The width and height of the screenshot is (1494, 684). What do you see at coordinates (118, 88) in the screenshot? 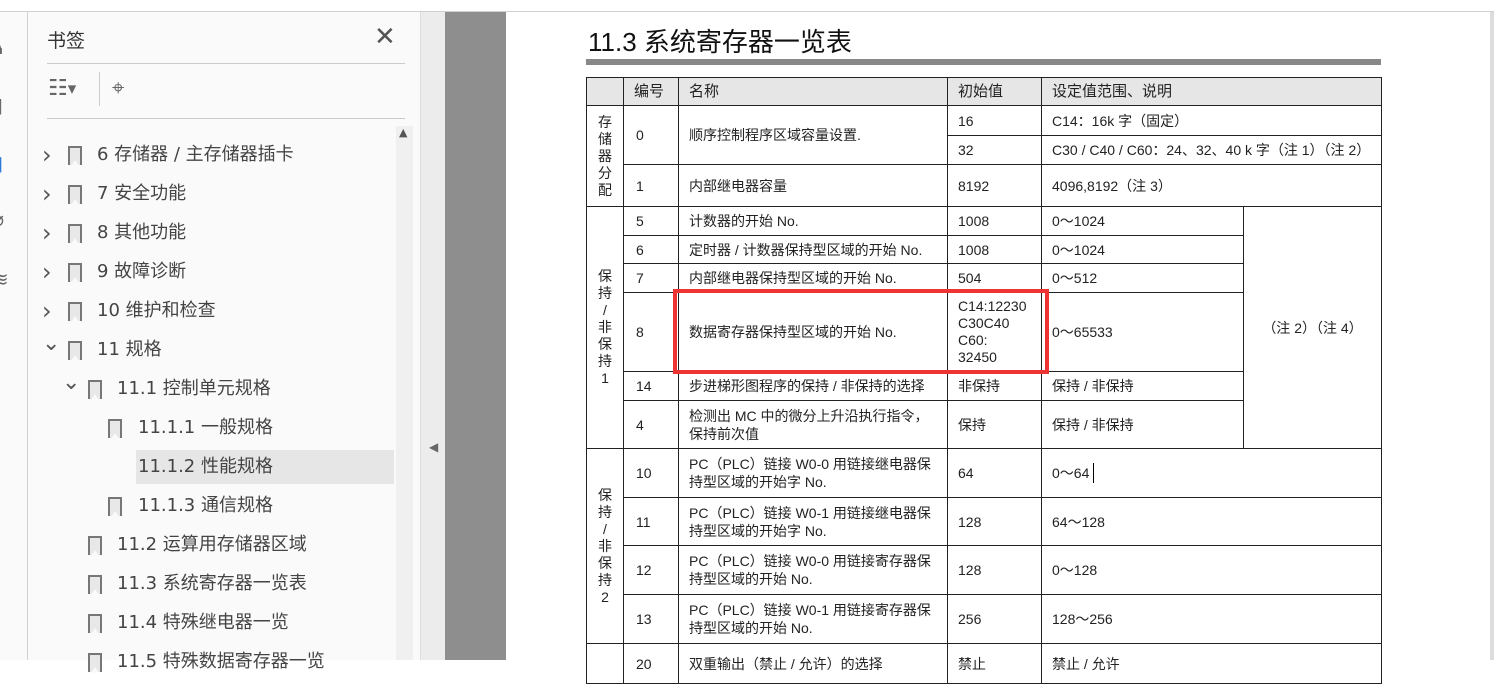
I see `find-bookmark-icon: ⌖` at bounding box center [118, 88].